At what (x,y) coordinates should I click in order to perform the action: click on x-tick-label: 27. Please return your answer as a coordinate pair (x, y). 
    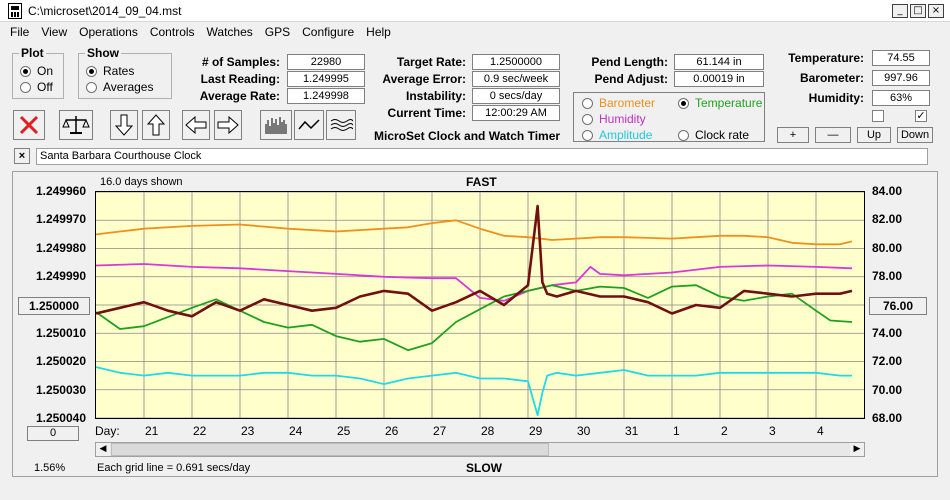
    Looking at the image, I should click on (440, 431).